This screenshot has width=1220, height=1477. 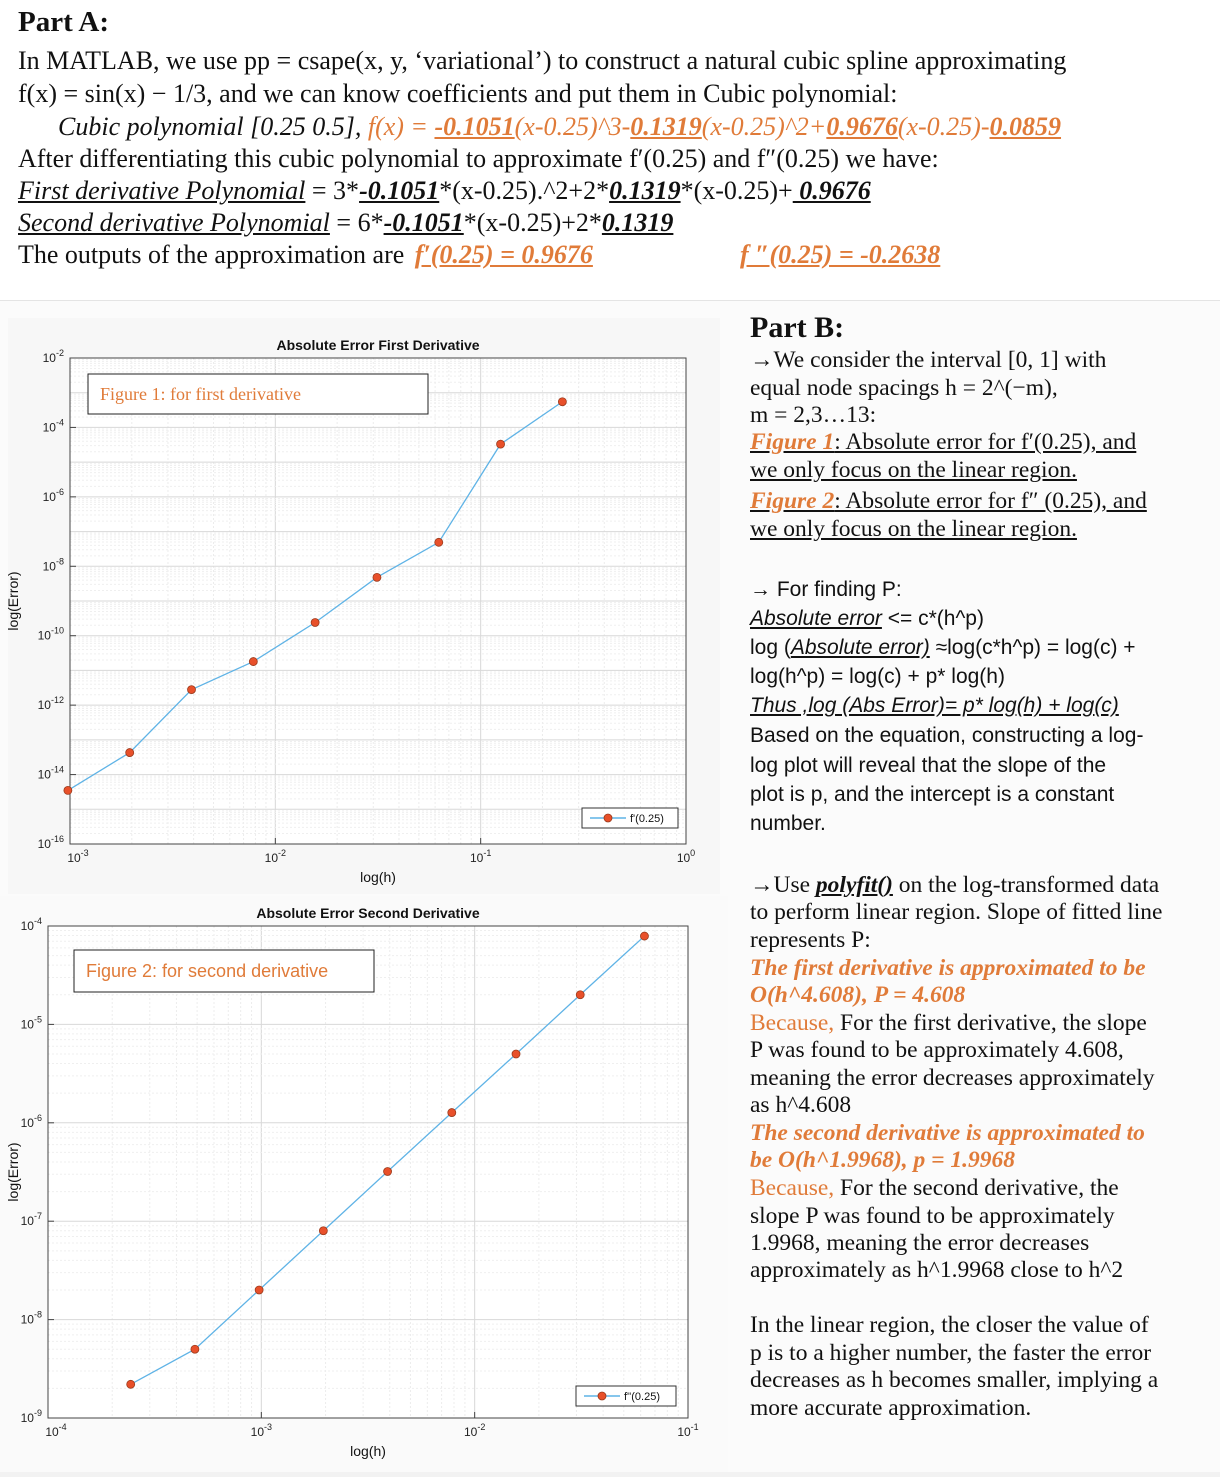 I want to click on chart-title: Absolute Error Second Derivative, so click(x=368, y=913).